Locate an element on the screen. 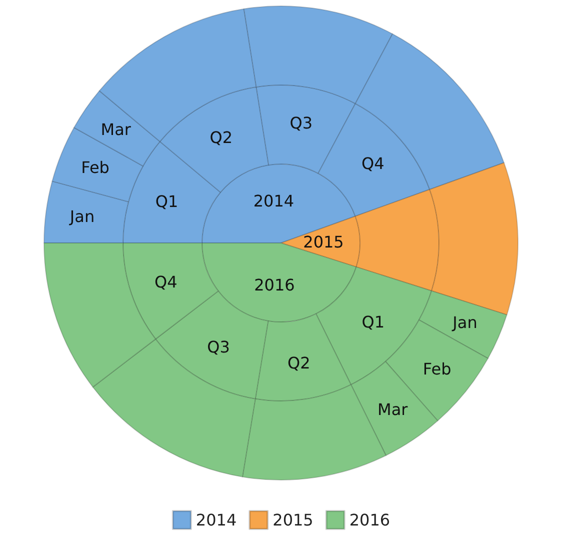  slice-label: 2016 is located at coordinates (274, 284).